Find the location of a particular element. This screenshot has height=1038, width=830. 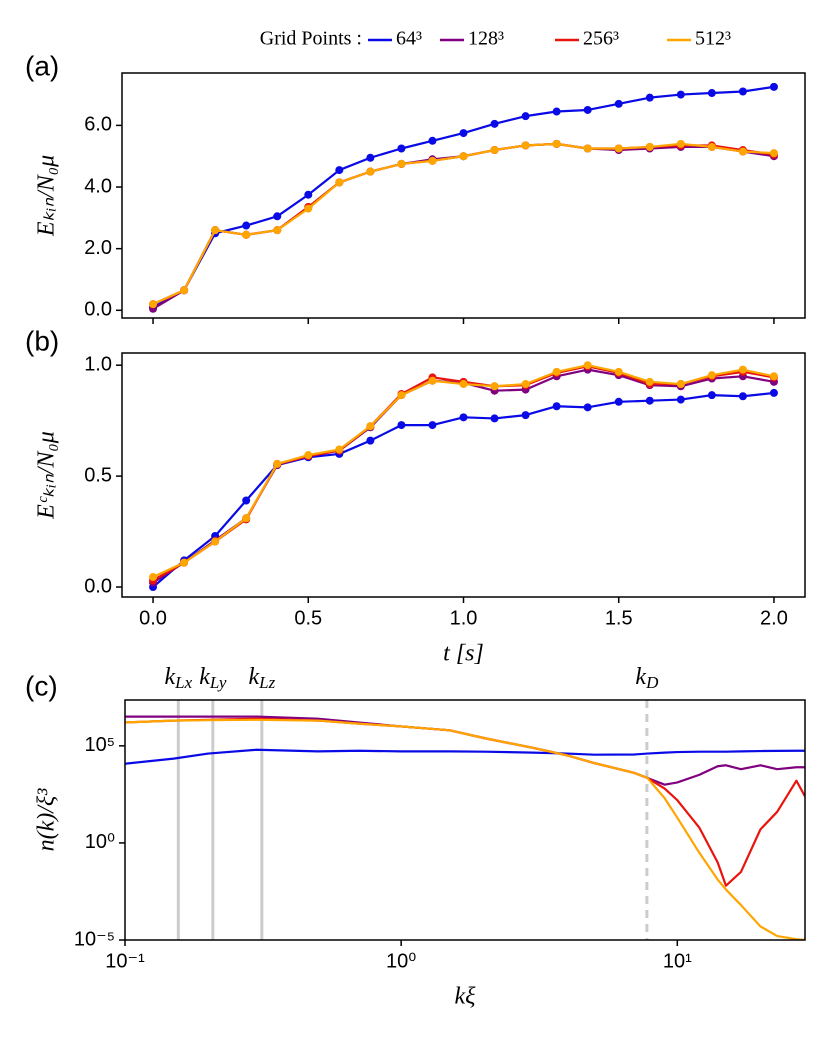

annotation: kLz is located at coordinates (261, 678).